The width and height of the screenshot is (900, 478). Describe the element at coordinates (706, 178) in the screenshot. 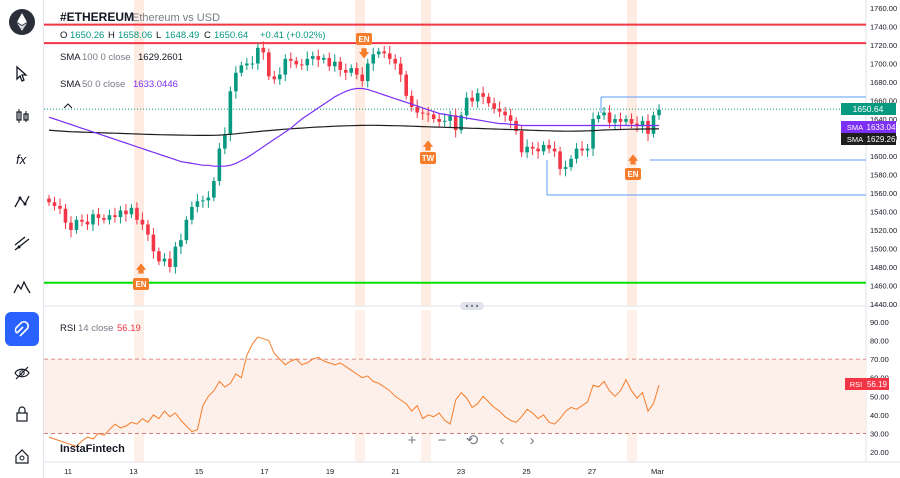

I see `range-box-lower` at that location.